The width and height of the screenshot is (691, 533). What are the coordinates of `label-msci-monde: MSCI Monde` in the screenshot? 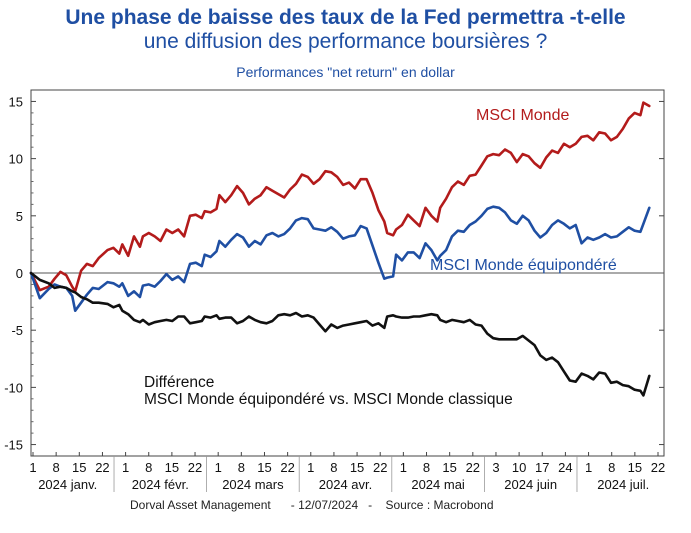 It's located at (522, 115).